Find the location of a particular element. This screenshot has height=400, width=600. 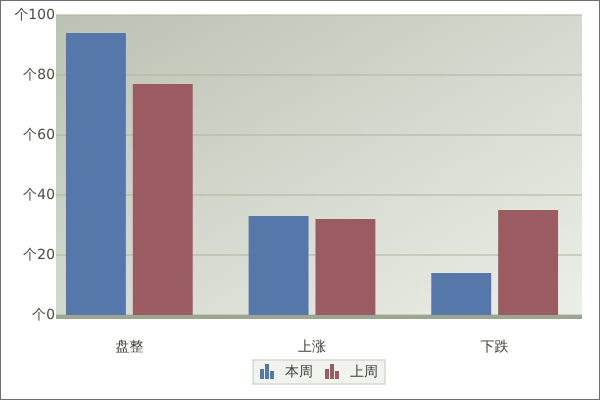

y-tick-label: 100 is located at coordinates (41, 15).